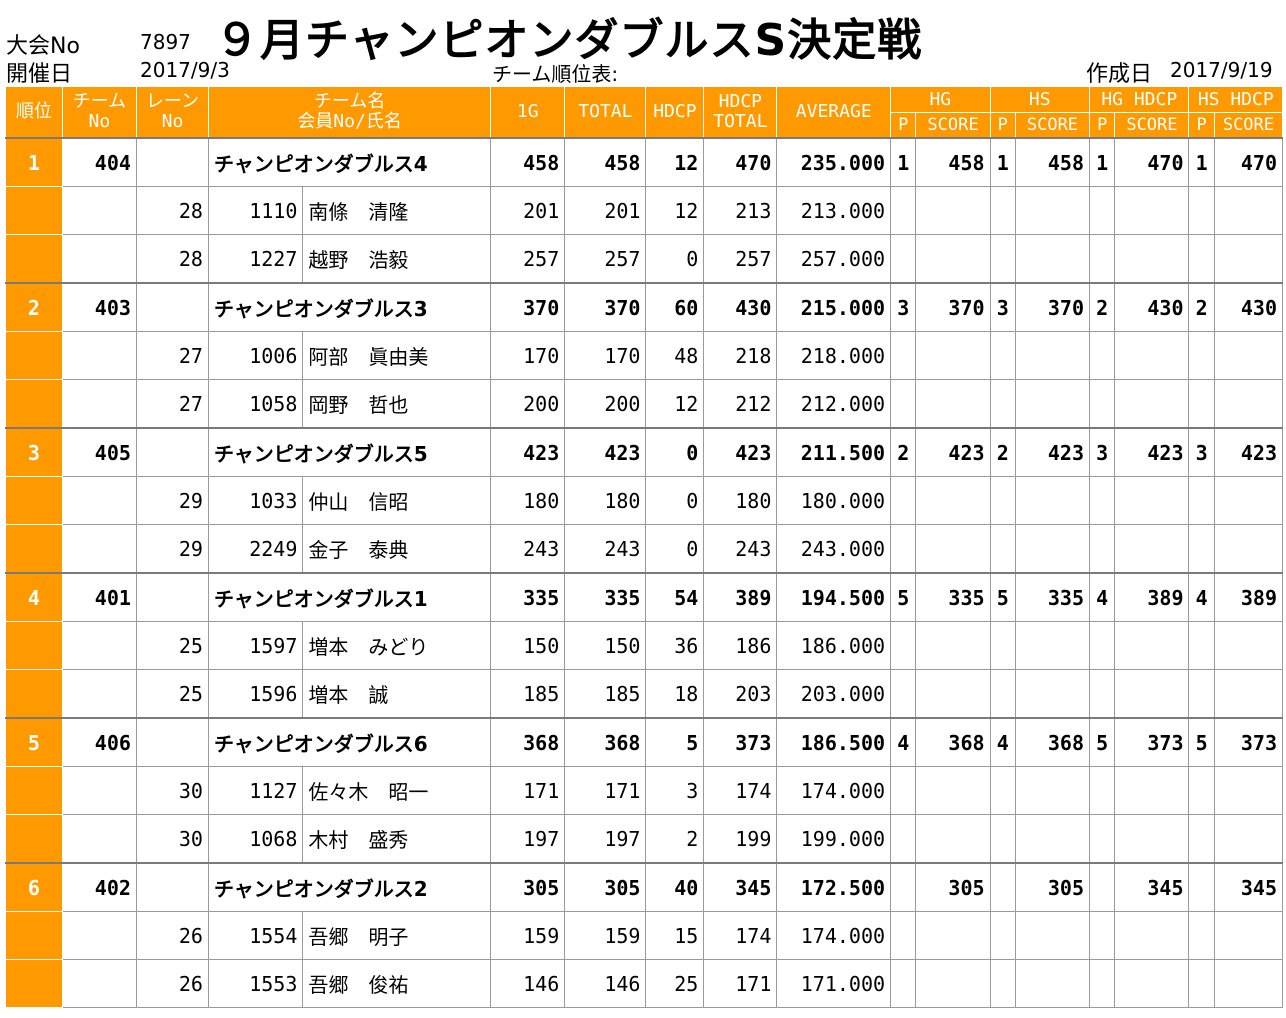  I want to click on team-g1: 370, so click(528, 307).